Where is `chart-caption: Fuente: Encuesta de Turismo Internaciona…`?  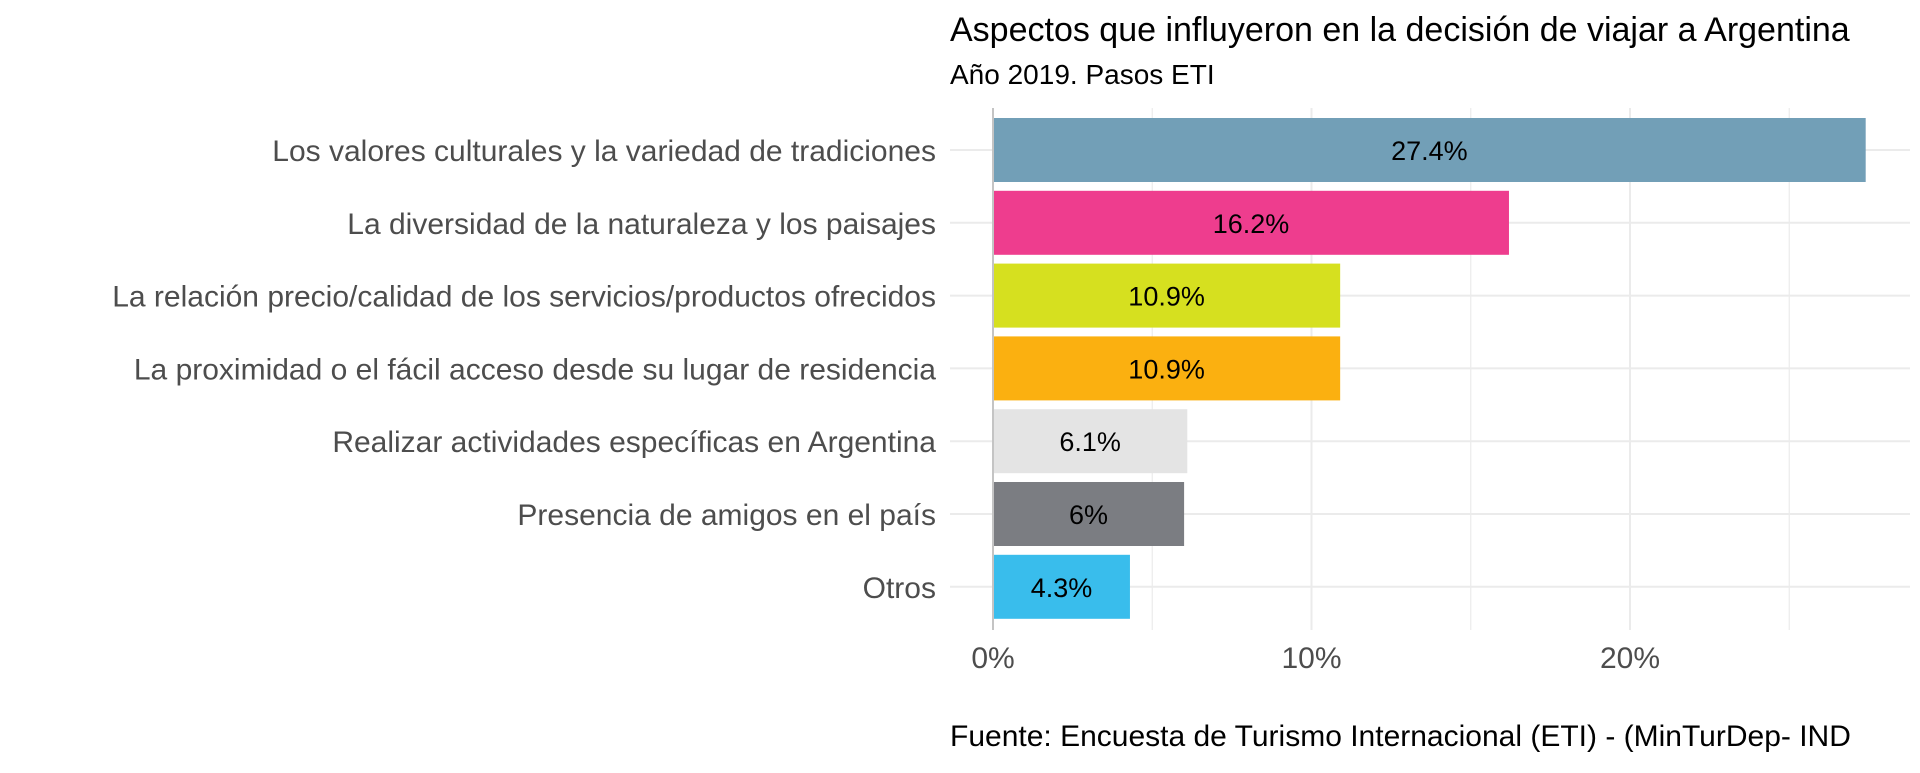 chart-caption: Fuente: Encuesta de Turismo Internaciona… is located at coordinates (1400, 736).